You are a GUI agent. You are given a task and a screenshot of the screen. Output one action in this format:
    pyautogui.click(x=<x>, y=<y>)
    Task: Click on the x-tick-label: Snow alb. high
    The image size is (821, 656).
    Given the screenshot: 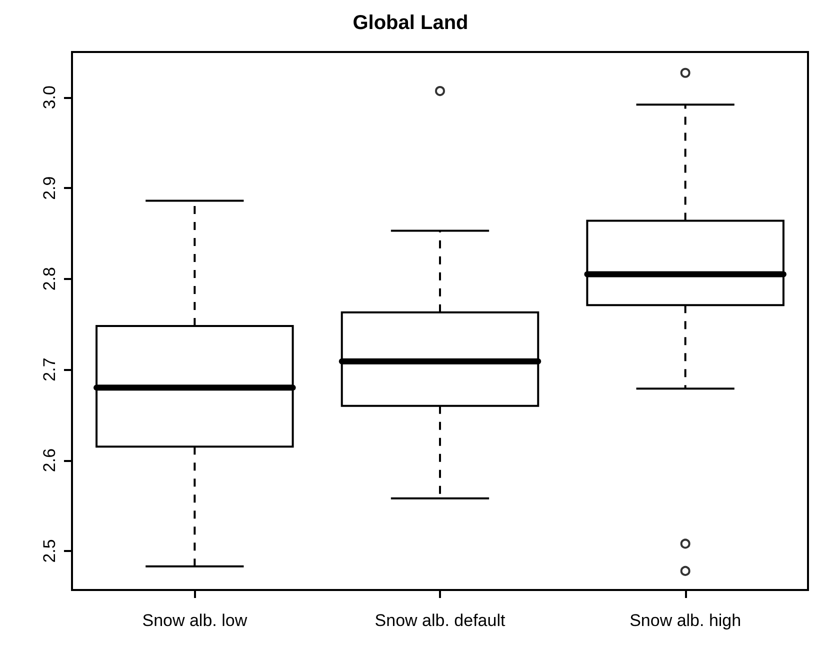 What is the action you would take?
    pyautogui.click(x=686, y=620)
    